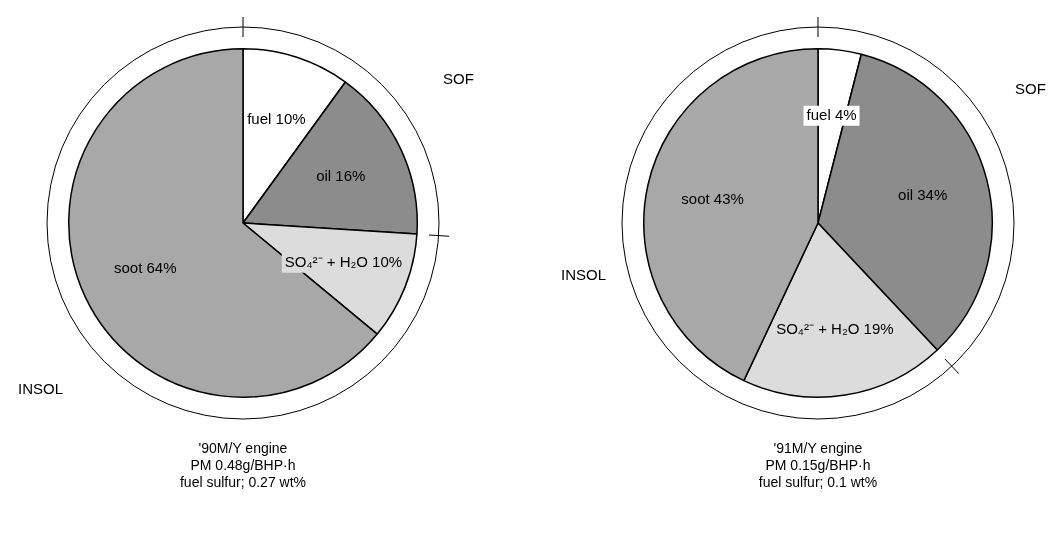  Describe the element at coordinates (835, 328) in the screenshot. I see `slice-label: SO₄²⁻ + H₂O 19%` at that location.